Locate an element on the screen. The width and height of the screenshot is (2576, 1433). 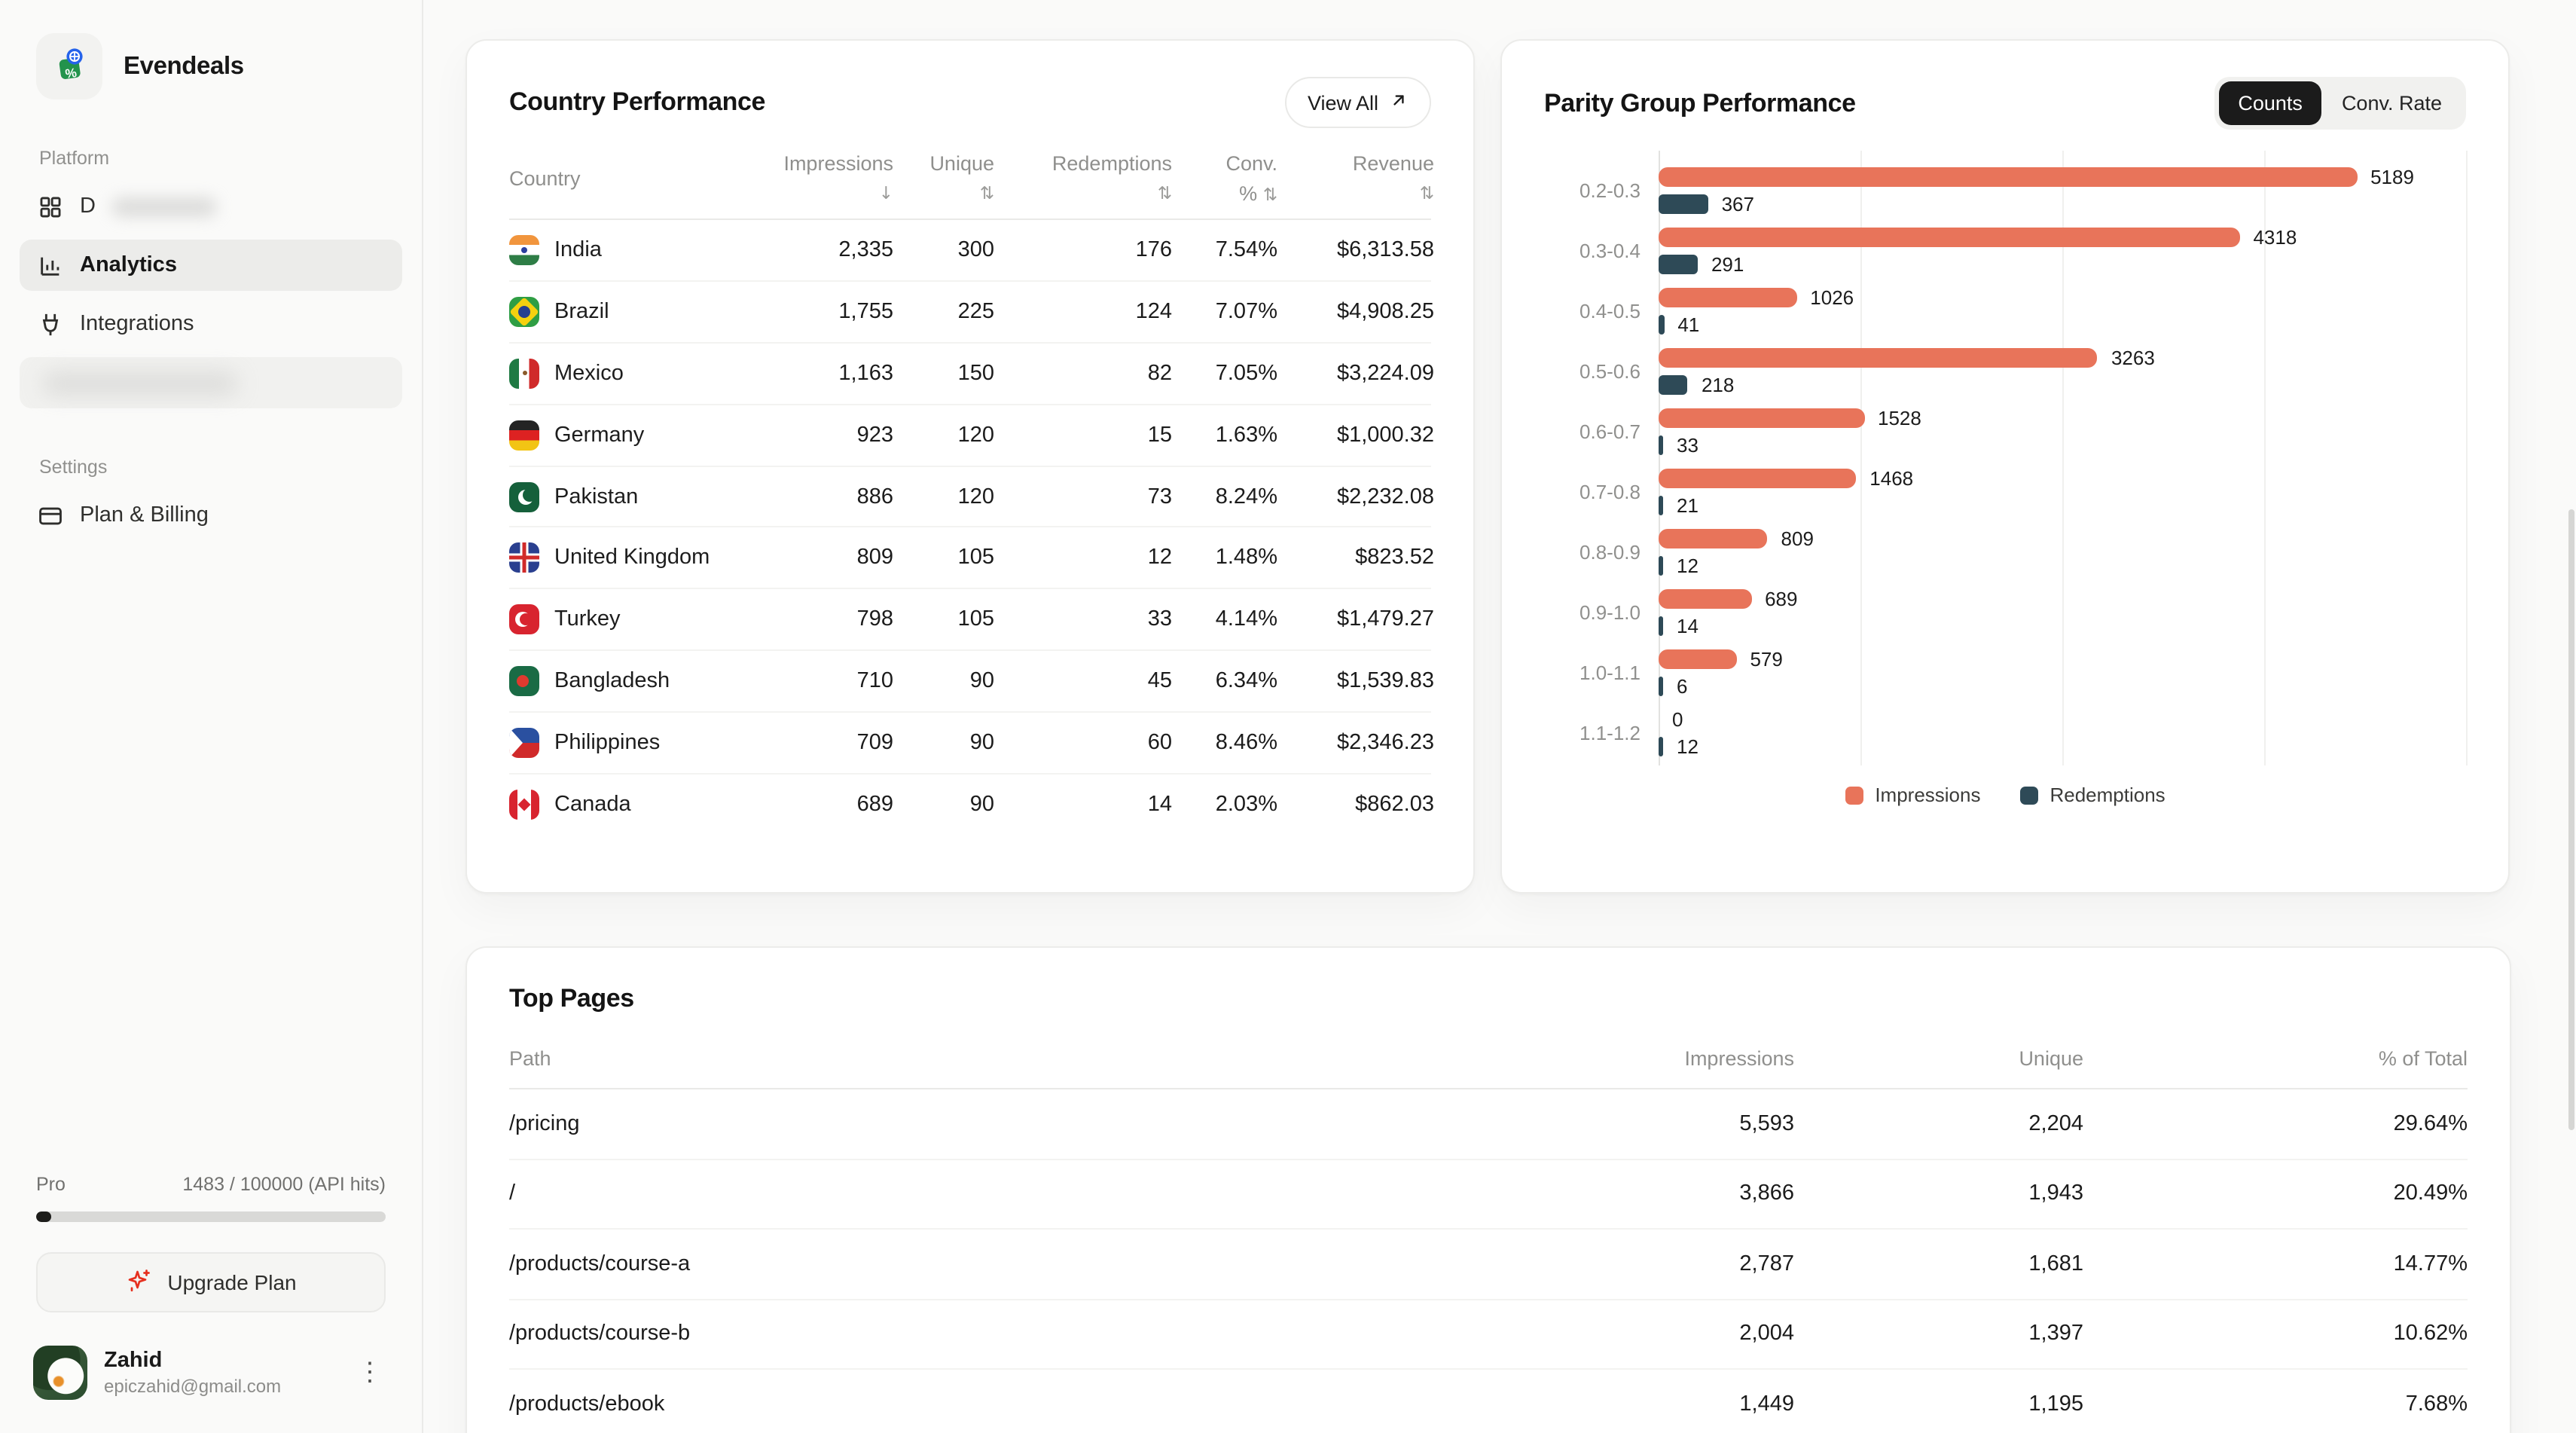
cell-pct: 29.64% is located at coordinates (2431, 1123).